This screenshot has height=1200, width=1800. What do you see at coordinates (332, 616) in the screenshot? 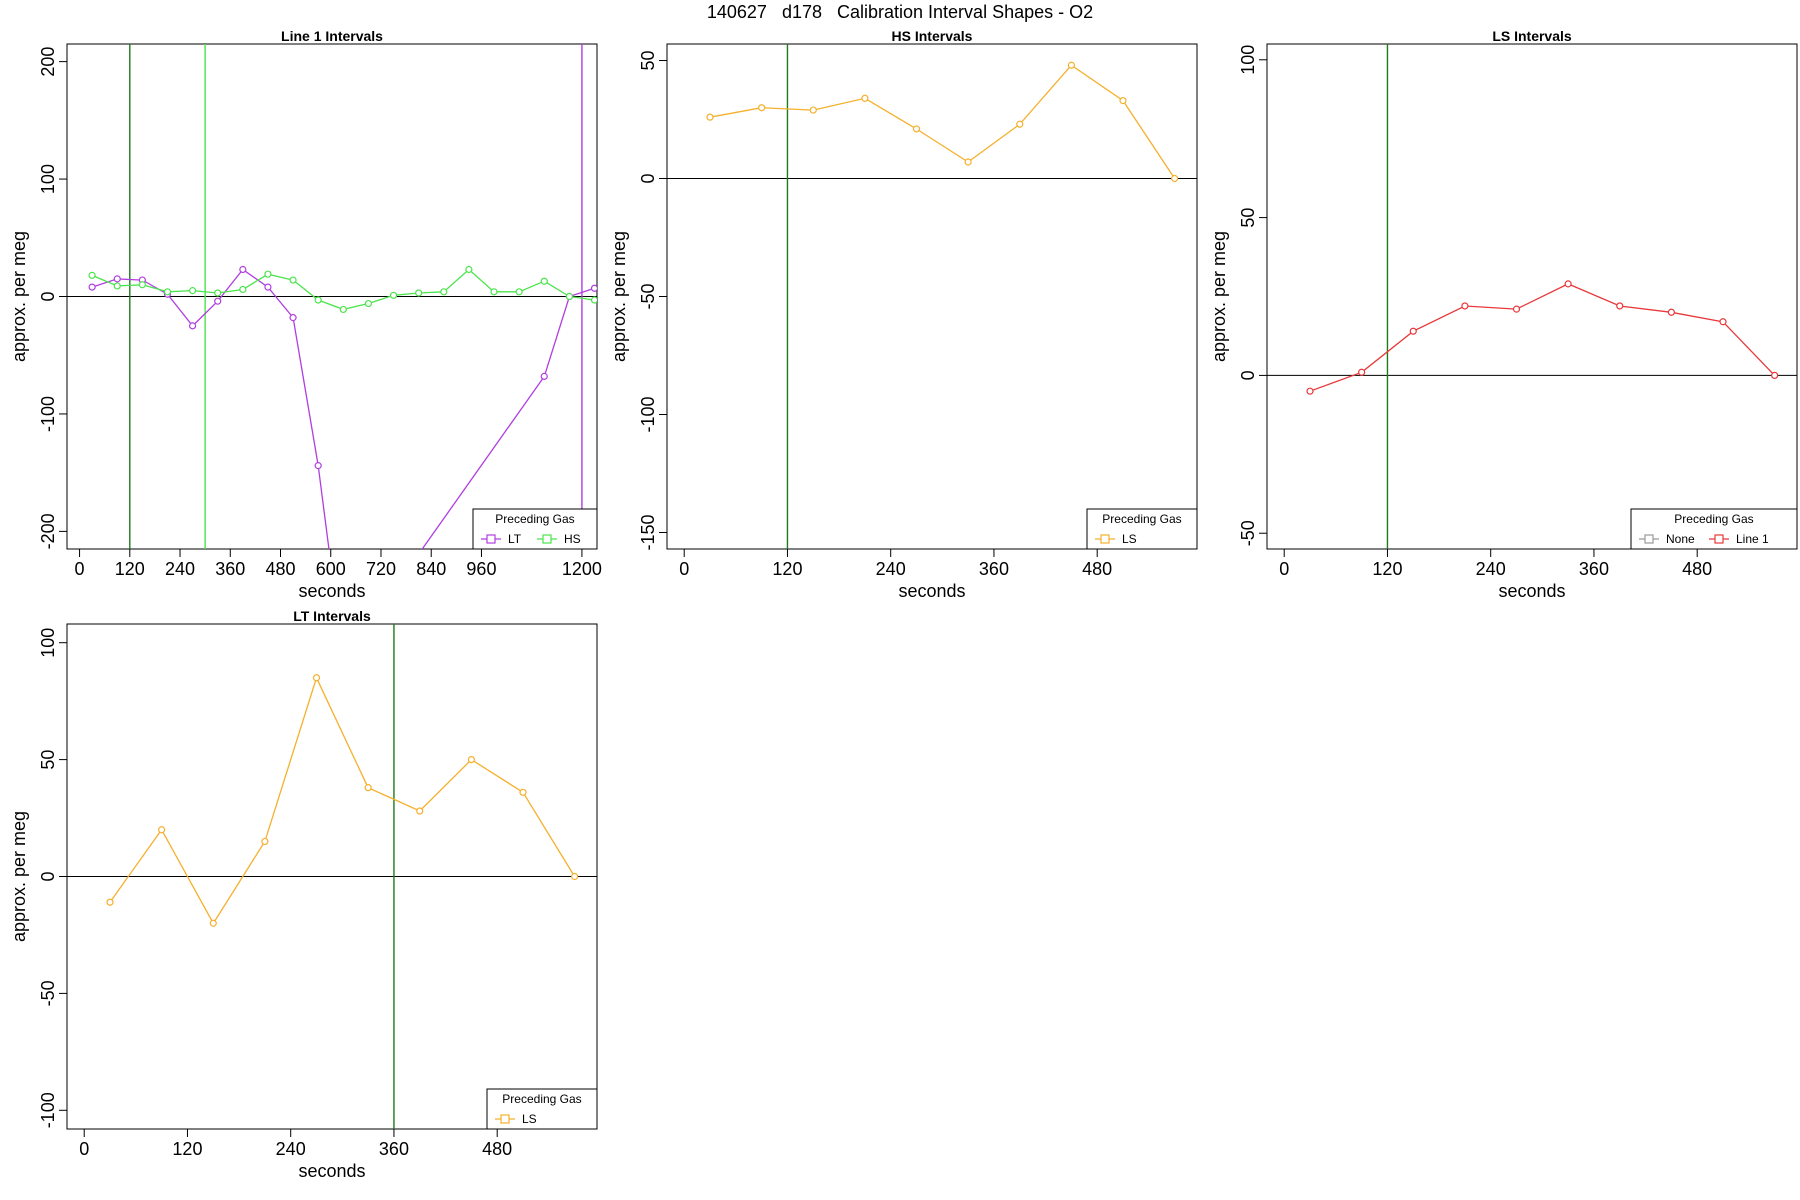
I see `panel-title: LT Intervals` at bounding box center [332, 616].